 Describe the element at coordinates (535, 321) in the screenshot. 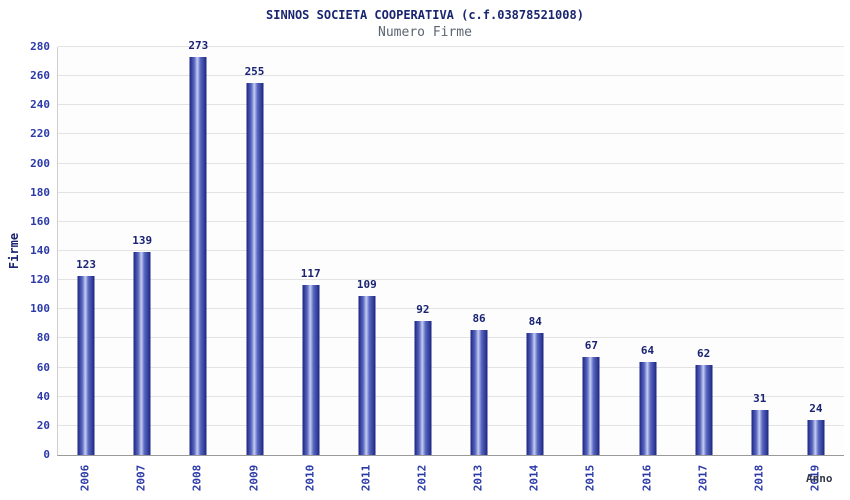

I see `bar-value-label: 84` at that location.